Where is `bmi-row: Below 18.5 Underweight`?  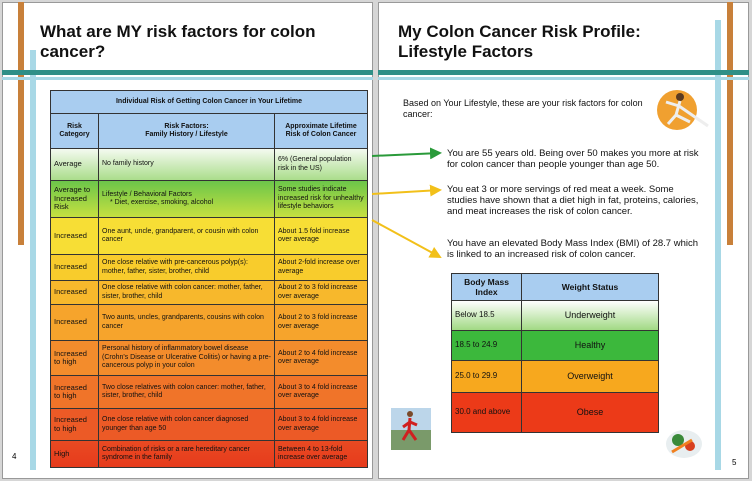 bmi-row: Below 18.5 Underweight is located at coordinates (555, 315).